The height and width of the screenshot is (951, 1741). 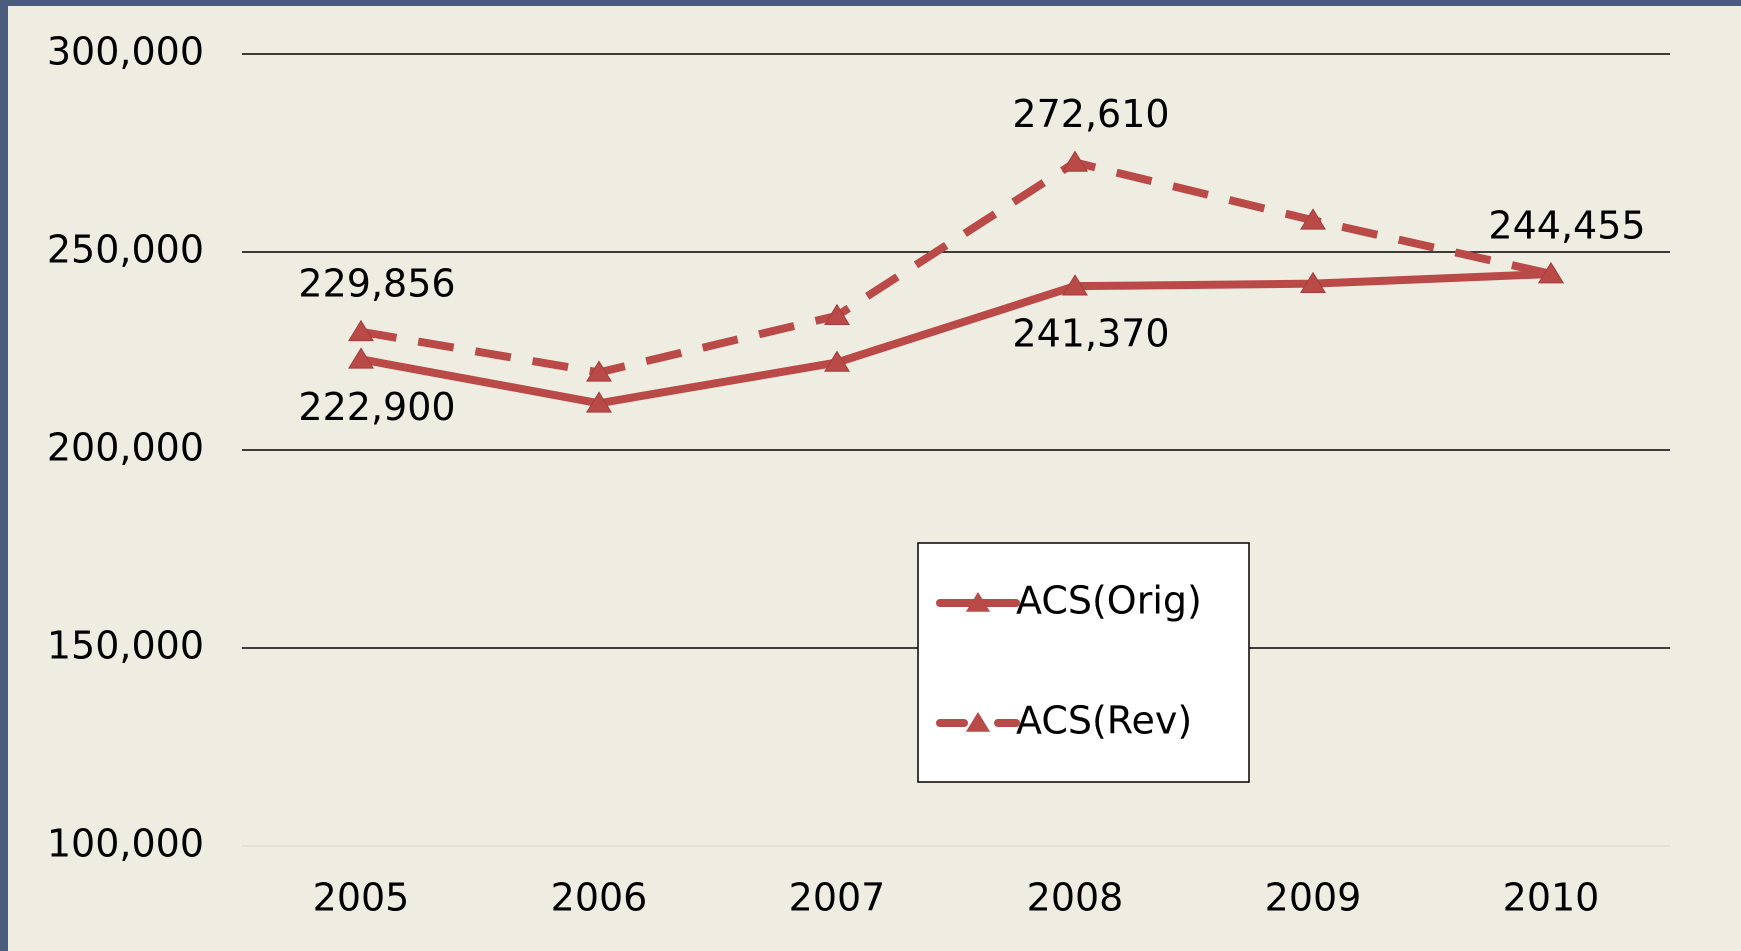 What do you see at coordinates (1075, 898) in the screenshot?
I see `x-tick-label: 2008` at bounding box center [1075, 898].